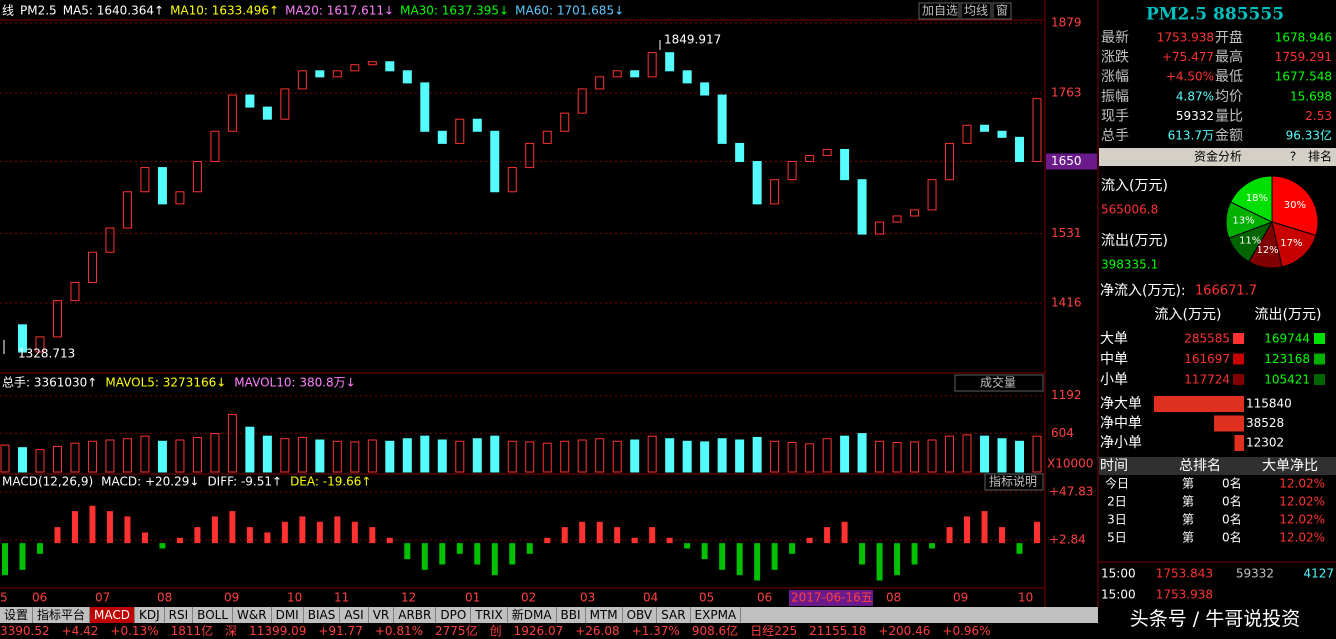 The width and height of the screenshot is (1336, 639). Describe the element at coordinates (322, 615) in the screenshot. I see `indicator-tab: BIAS` at that location.